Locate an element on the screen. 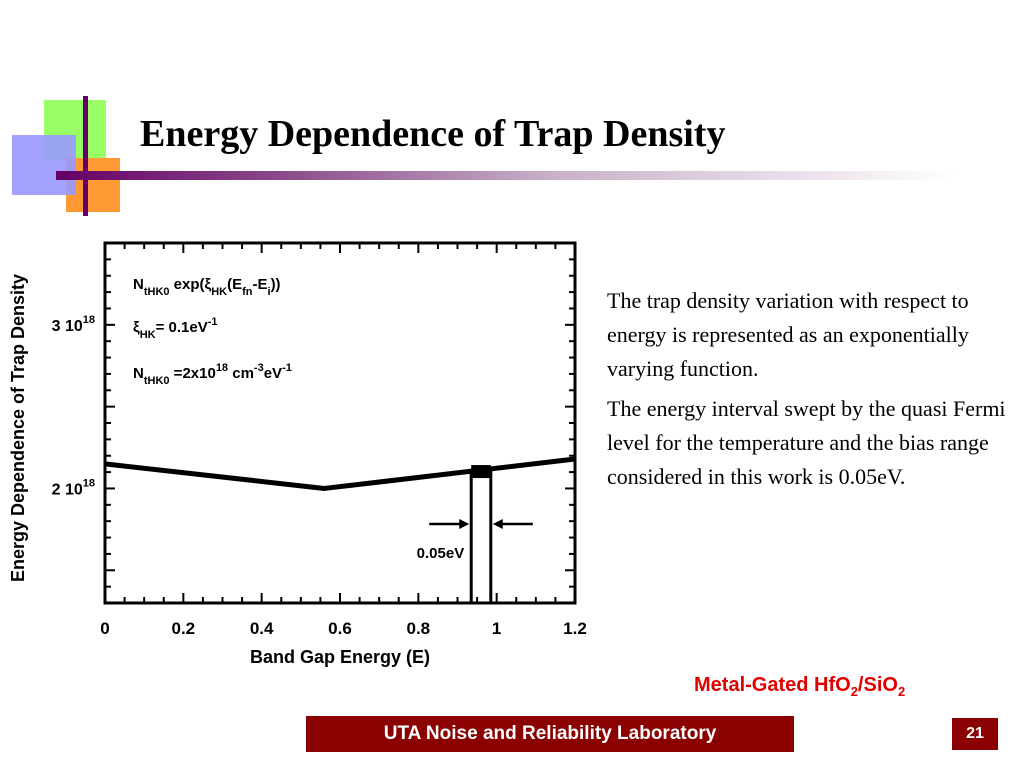 The height and width of the screenshot is (768, 1024). material-subscript-1: 2 is located at coordinates (854, 691).